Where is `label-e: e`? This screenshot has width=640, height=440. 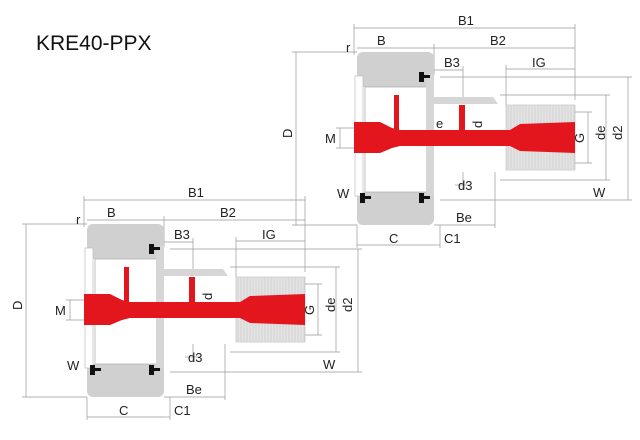 label-e: e is located at coordinates (439, 123).